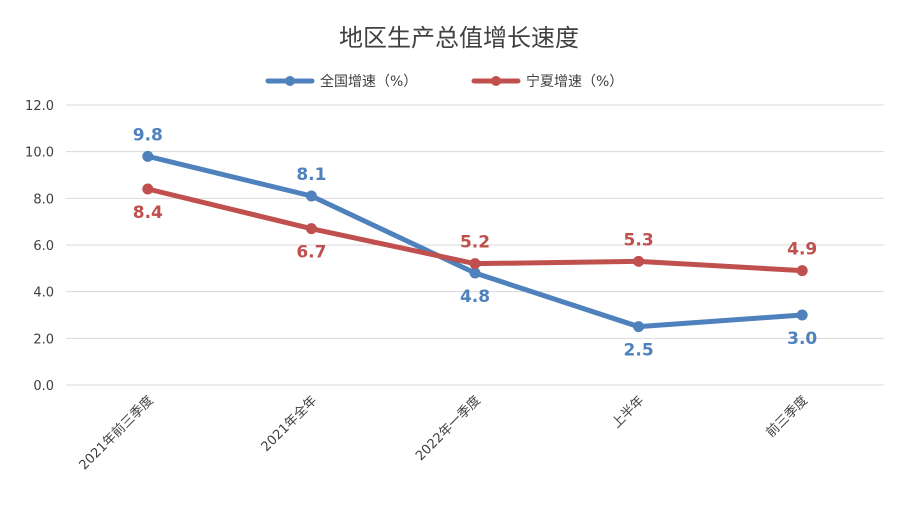 This screenshot has width=919, height=508. Describe the element at coordinates (475, 230) in the screenshot. I see `series: 8.4 6.7 5.2 5.3 4.9` at that location.